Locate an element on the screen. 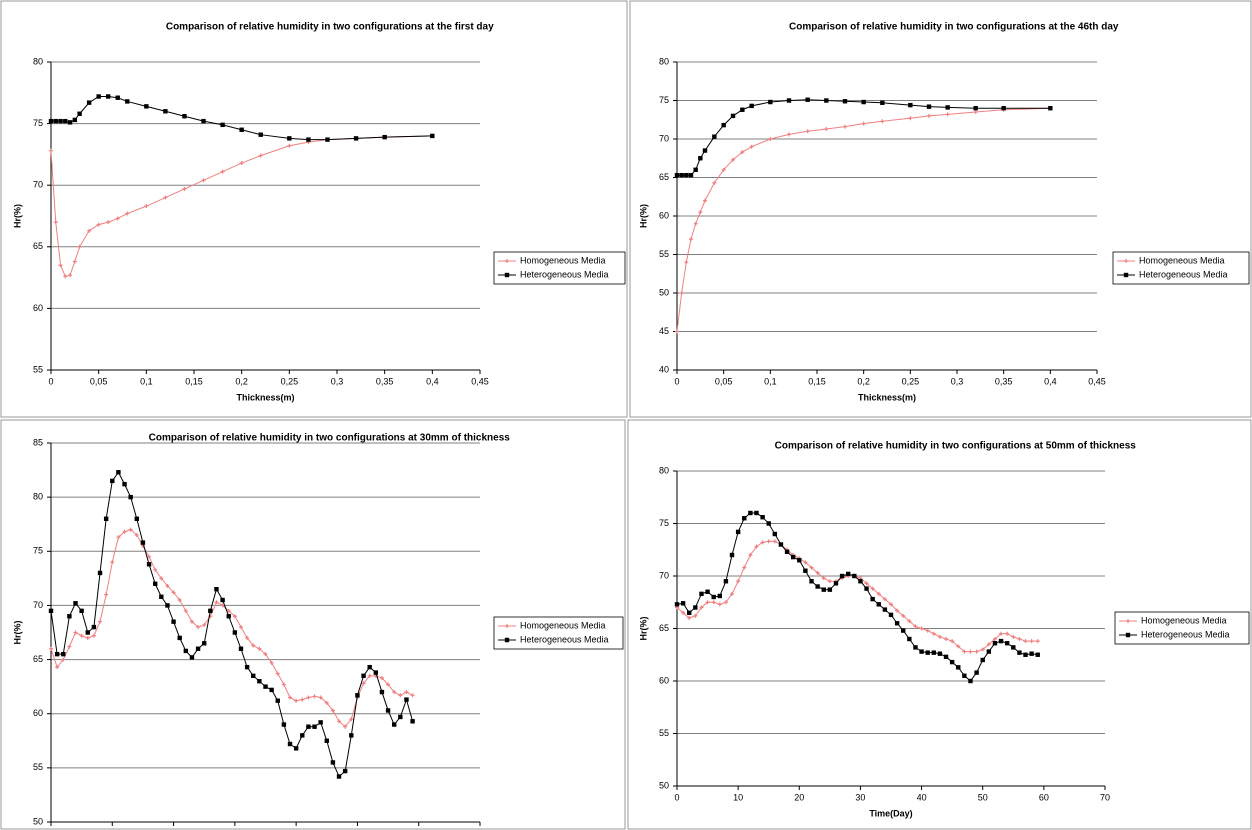 The width and height of the screenshot is (1252, 830). x-tick-label: 10 is located at coordinates (112, 829).